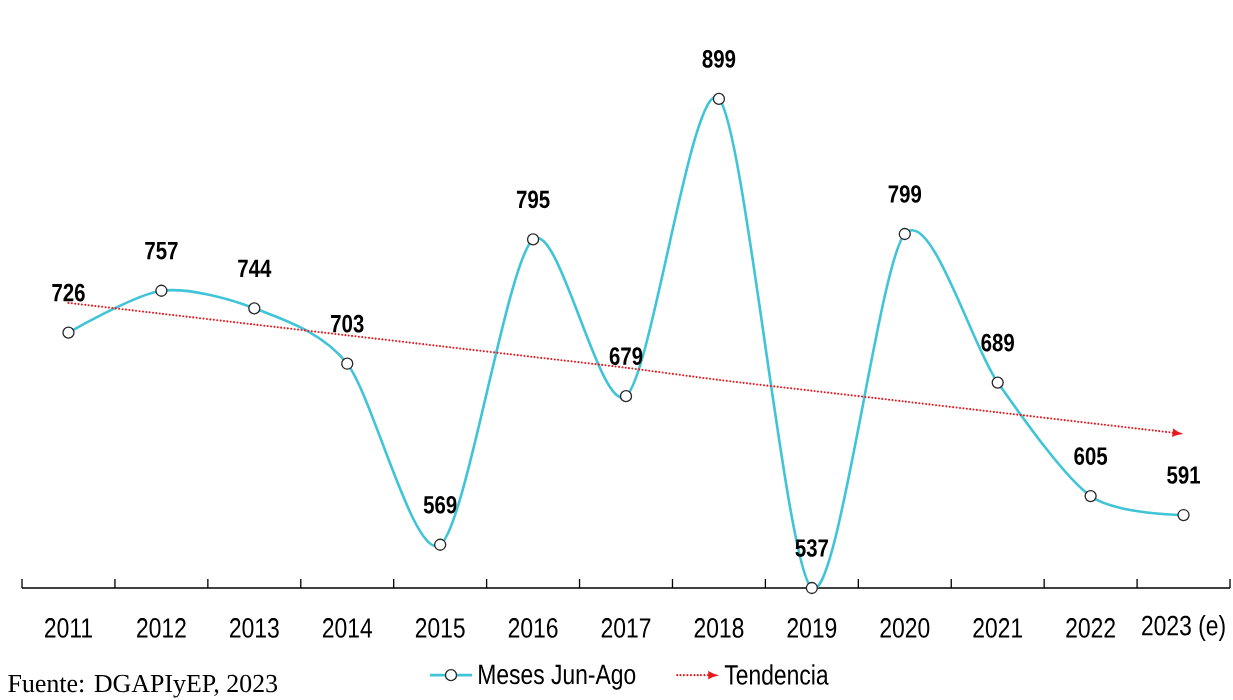 This screenshot has width=1233, height=700. What do you see at coordinates (1091, 456) in the screenshot?
I see `data-label: 605` at bounding box center [1091, 456].